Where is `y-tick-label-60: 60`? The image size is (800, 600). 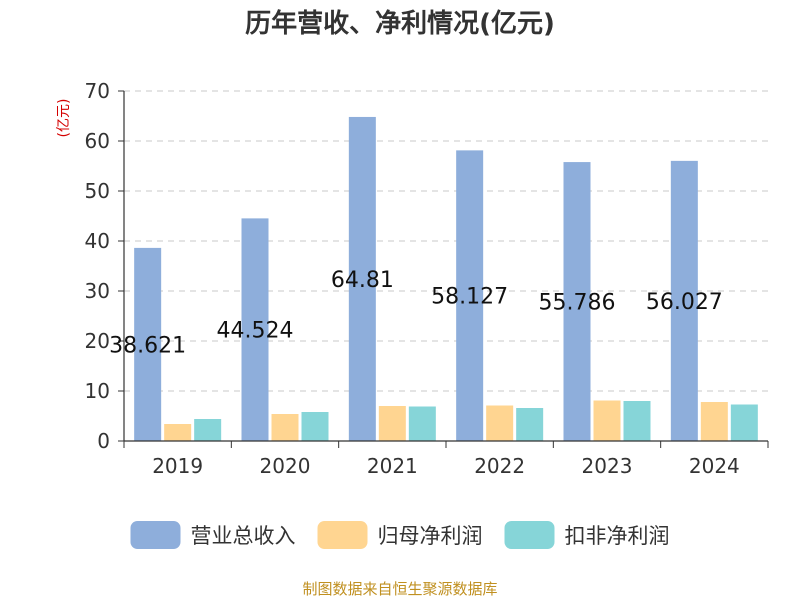 y-tick-label-60: 60 is located at coordinates (97, 141).